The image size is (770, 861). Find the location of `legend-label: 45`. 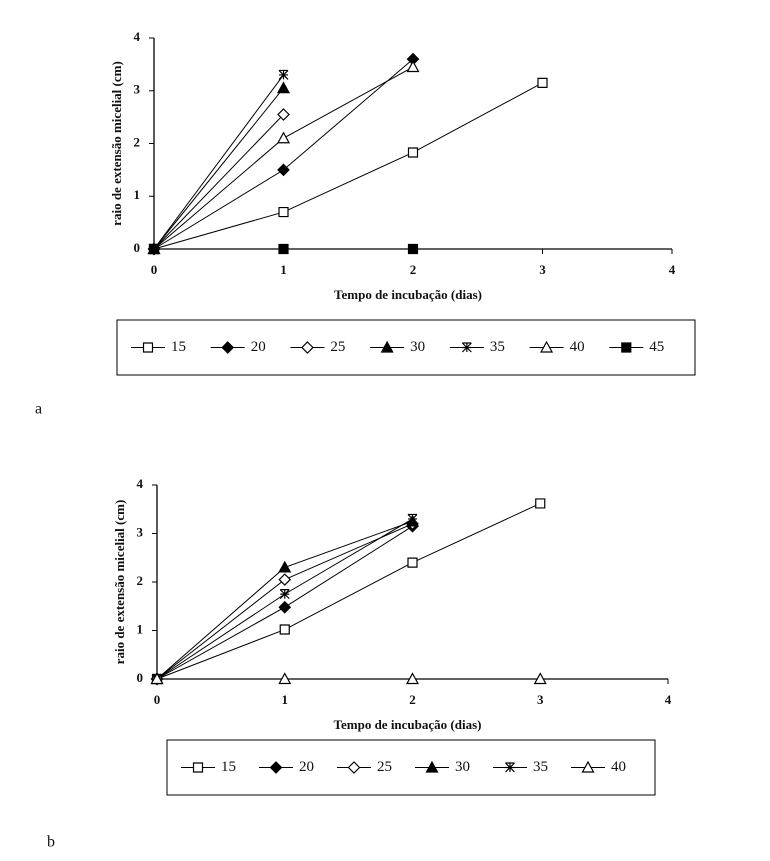

legend-label: 45 is located at coordinates (656, 347).